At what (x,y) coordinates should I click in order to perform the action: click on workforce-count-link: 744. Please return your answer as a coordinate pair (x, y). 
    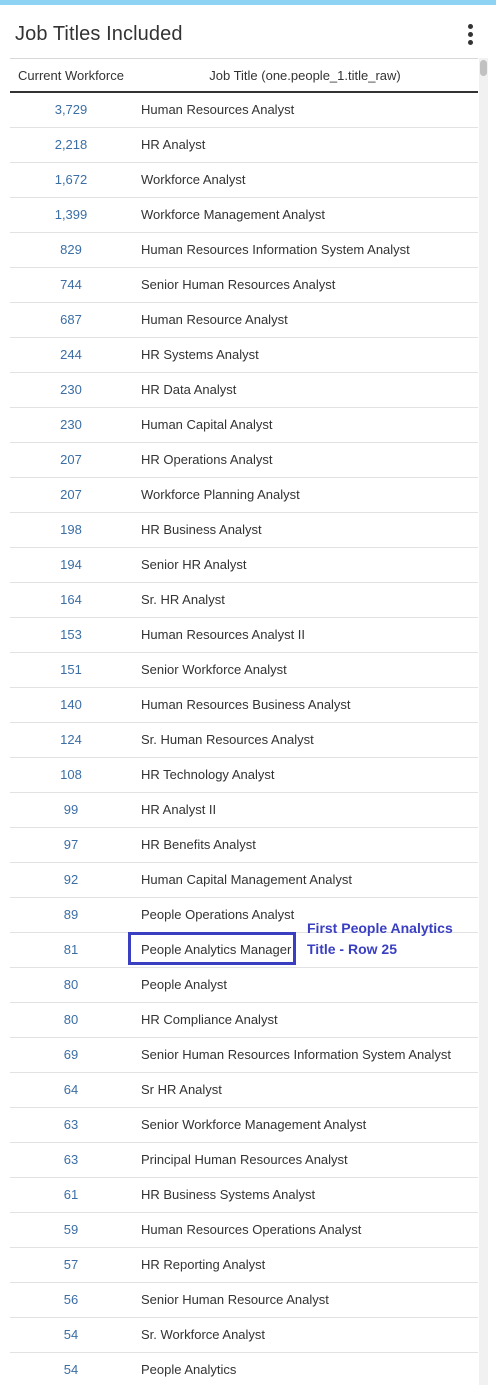
    Looking at the image, I should click on (71, 284).